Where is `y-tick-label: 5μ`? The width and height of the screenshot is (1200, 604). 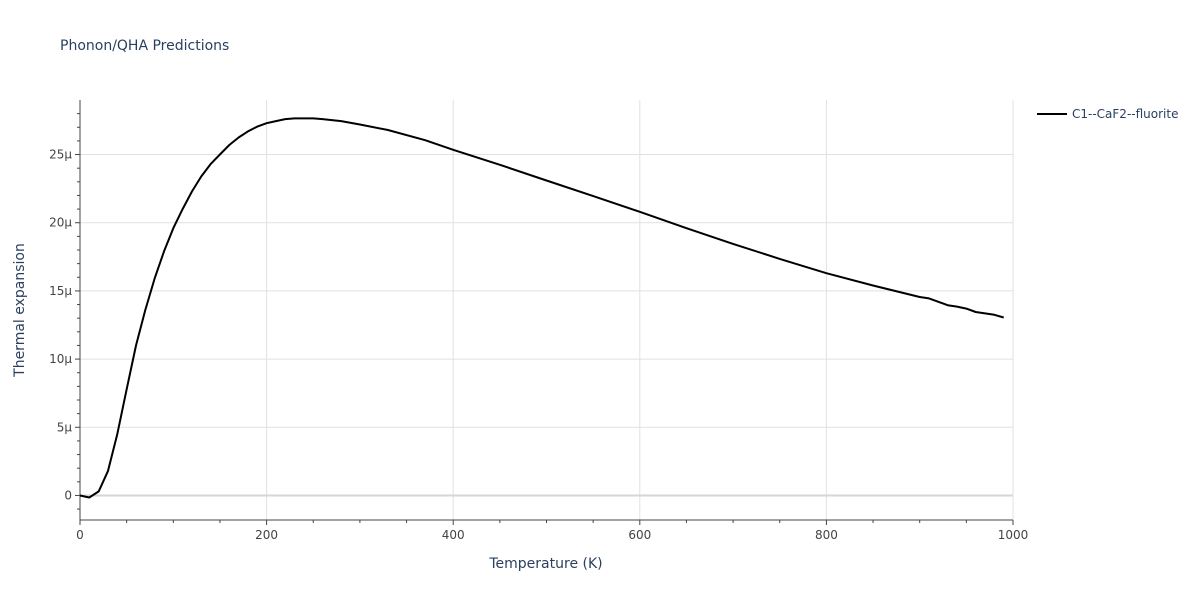 y-tick-label: 5μ is located at coordinates (65, 427).